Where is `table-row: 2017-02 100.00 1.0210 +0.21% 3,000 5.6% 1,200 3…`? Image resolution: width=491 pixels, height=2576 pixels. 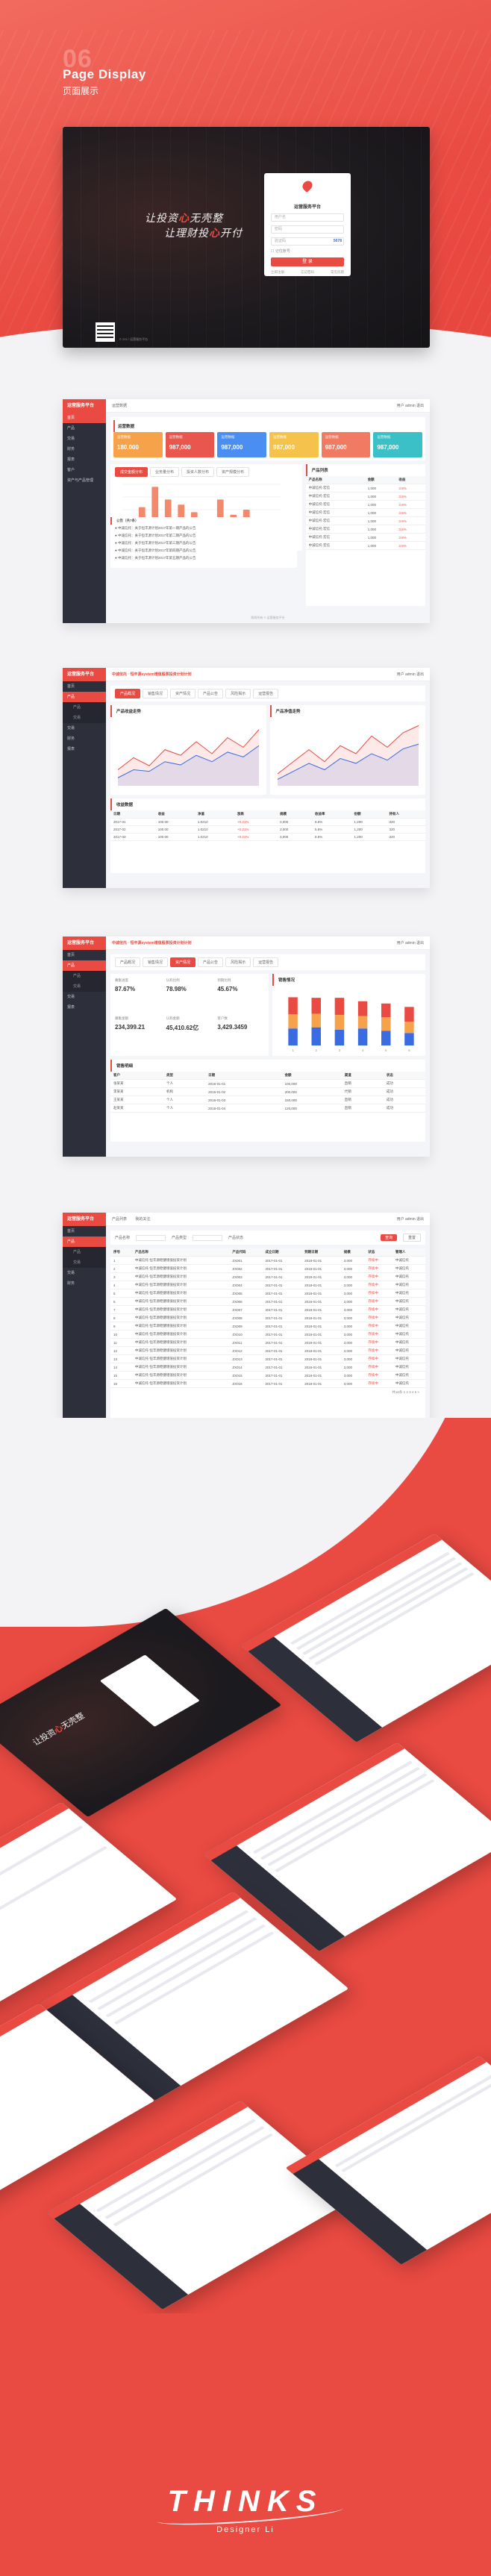 table-row: 2017-02 100.00 1.0210 +0.21% 3,000 5.6% 1,200 3… is located at coordinates (267, 829).